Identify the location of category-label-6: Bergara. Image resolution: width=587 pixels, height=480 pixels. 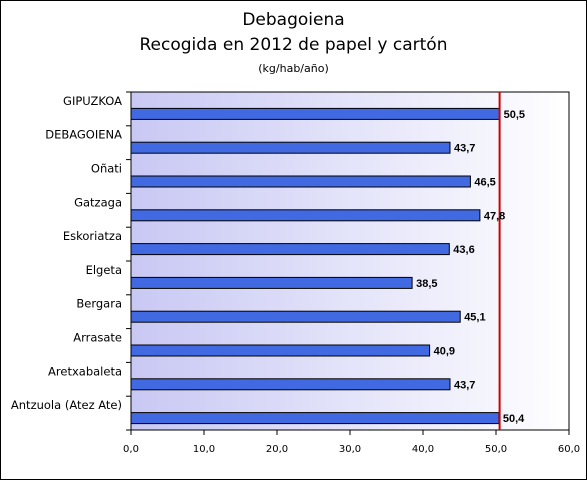
(99, 304).